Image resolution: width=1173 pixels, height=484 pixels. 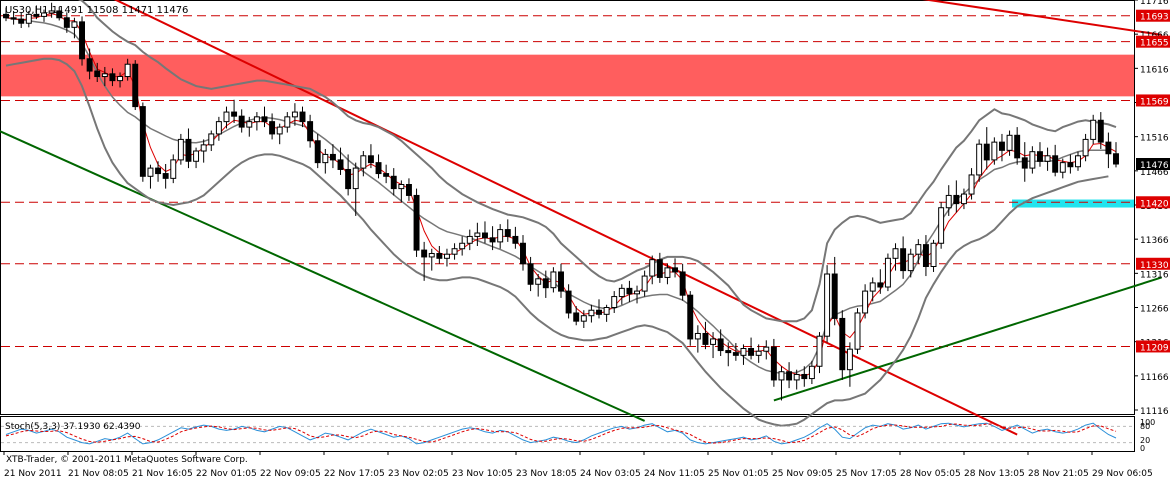 I want to click on price-tick-label: 11116, so click(x=1154, y=412).